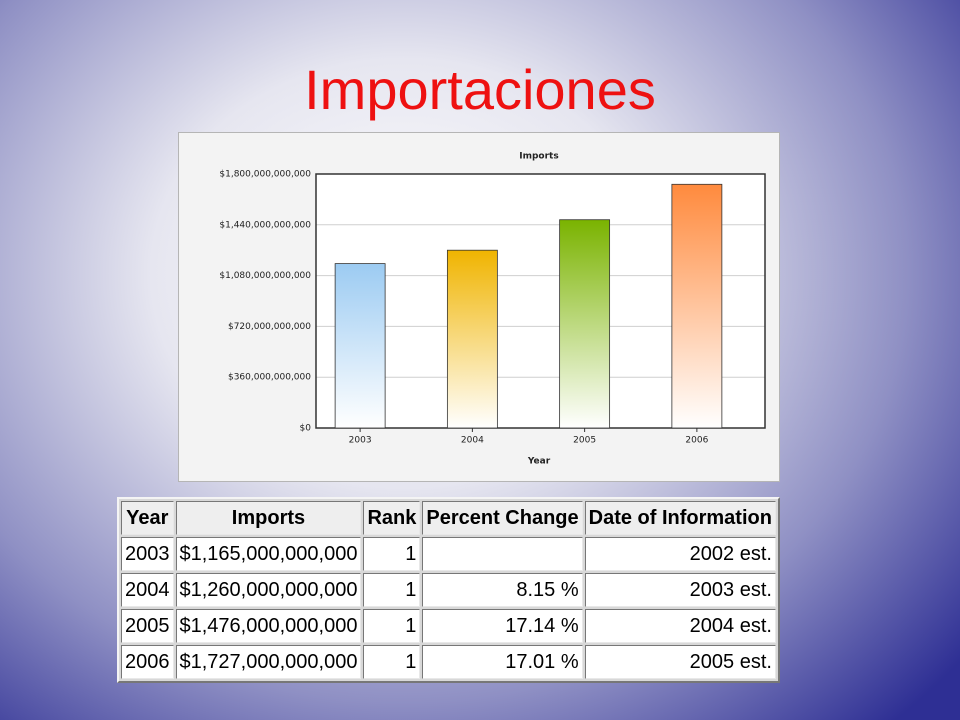 This screenshot has height=720, width=960. I want to click on slide-title: Importaciones, so click(480, 89).